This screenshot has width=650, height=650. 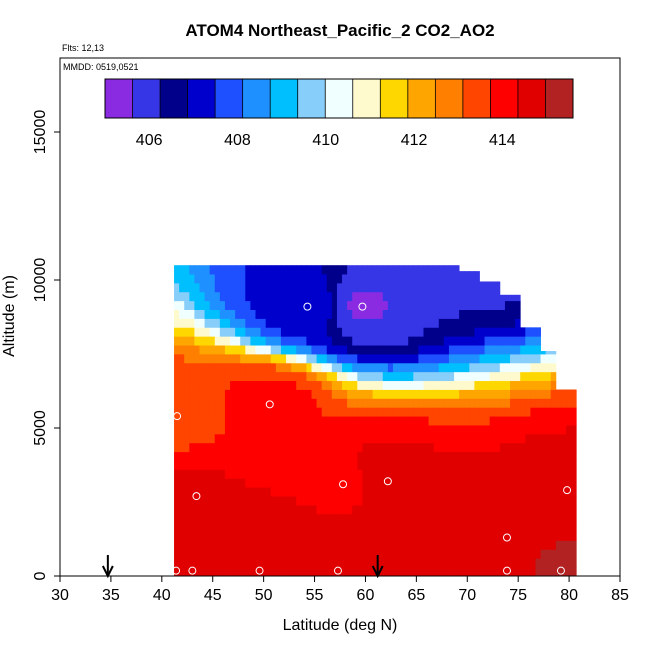 I want to click on colorbar-tick-label: 412, so click(x=414, y=140).